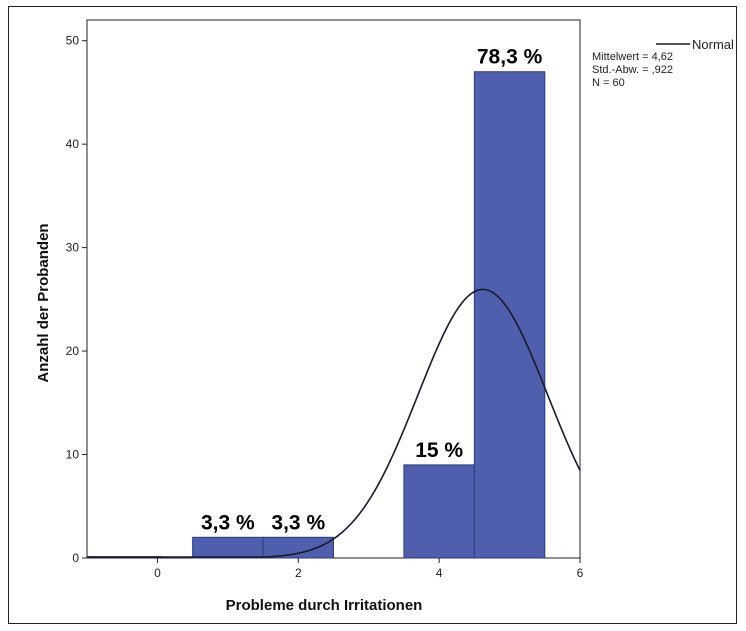 This screenshot has height=631, width=746. Describe the element at coordinates (580, 573) in the screenshot. I see `x-tick-label-6: 6` at that location.